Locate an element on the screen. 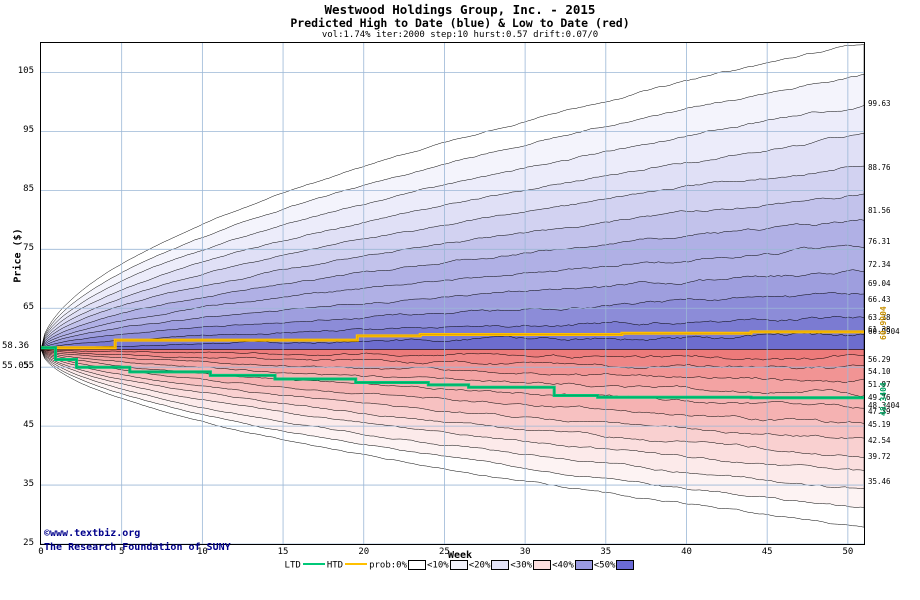 Image resolution: width=920 pixels, height=600 pixels. legend-item: <40% is located at coordinates (573, 565).